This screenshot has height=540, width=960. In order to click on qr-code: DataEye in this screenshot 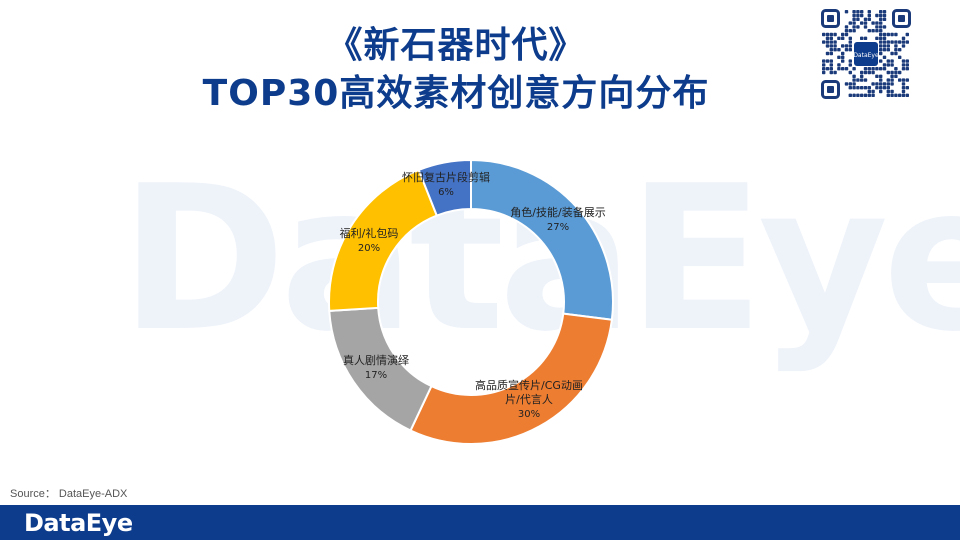, I will do `click(866, 54)`.